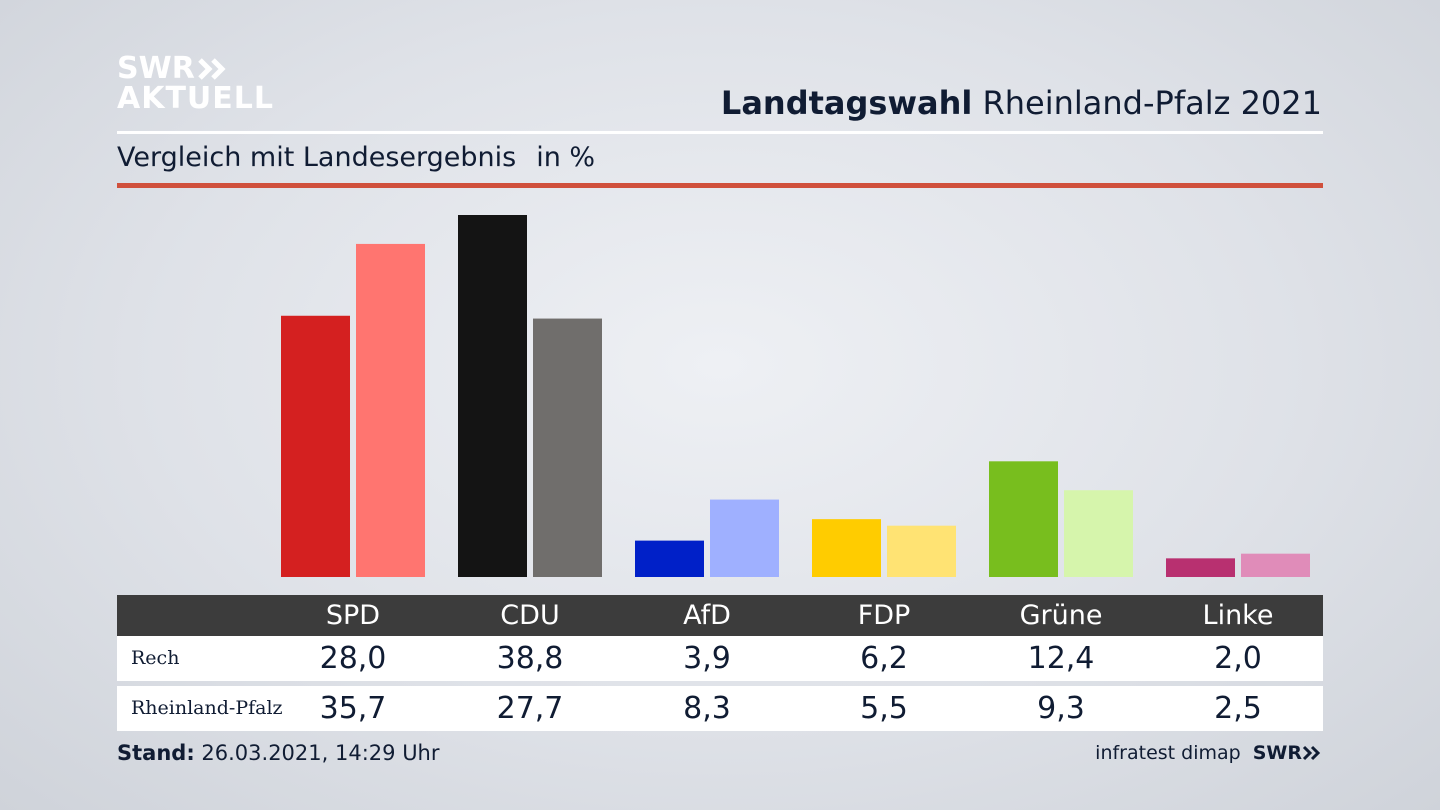 The height and width of the screenshot is (810, 1440). Describe the element at coordinates (1061, 708) in the screenshot. I see `value-gruene-rheinland-pfalz: 9,3` at that location.